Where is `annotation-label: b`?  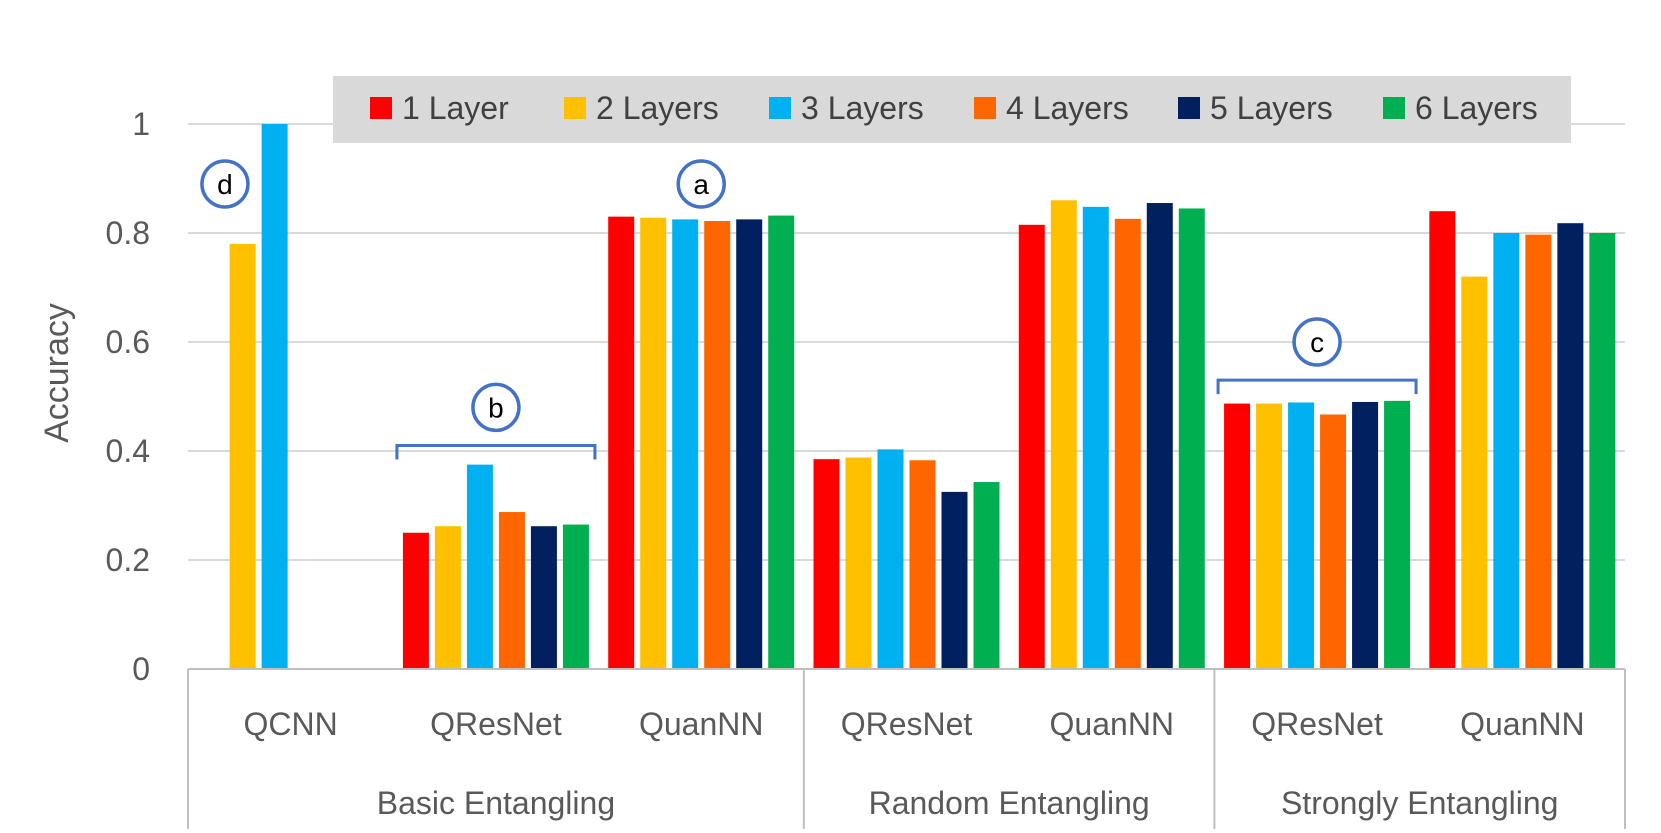
annotation-label: b is located at coordinates (496, 407).